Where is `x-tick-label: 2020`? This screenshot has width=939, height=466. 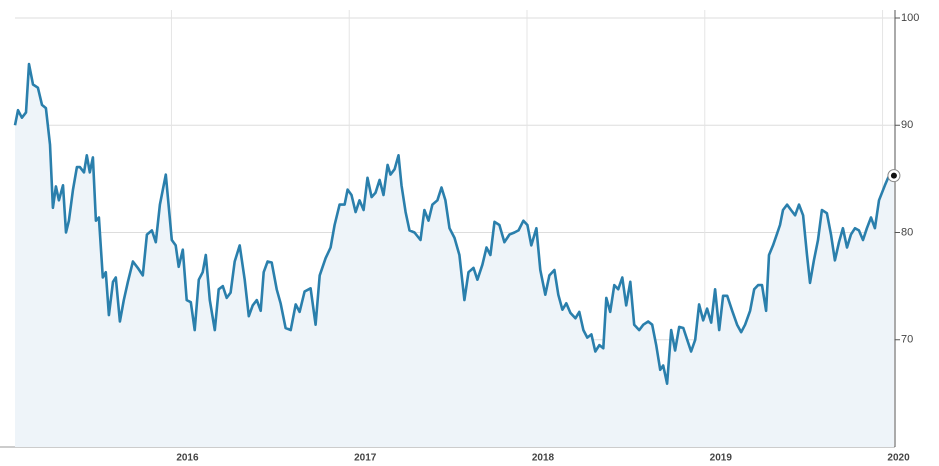 x-tick-label: 2020 is located at coordinates (898, 458).